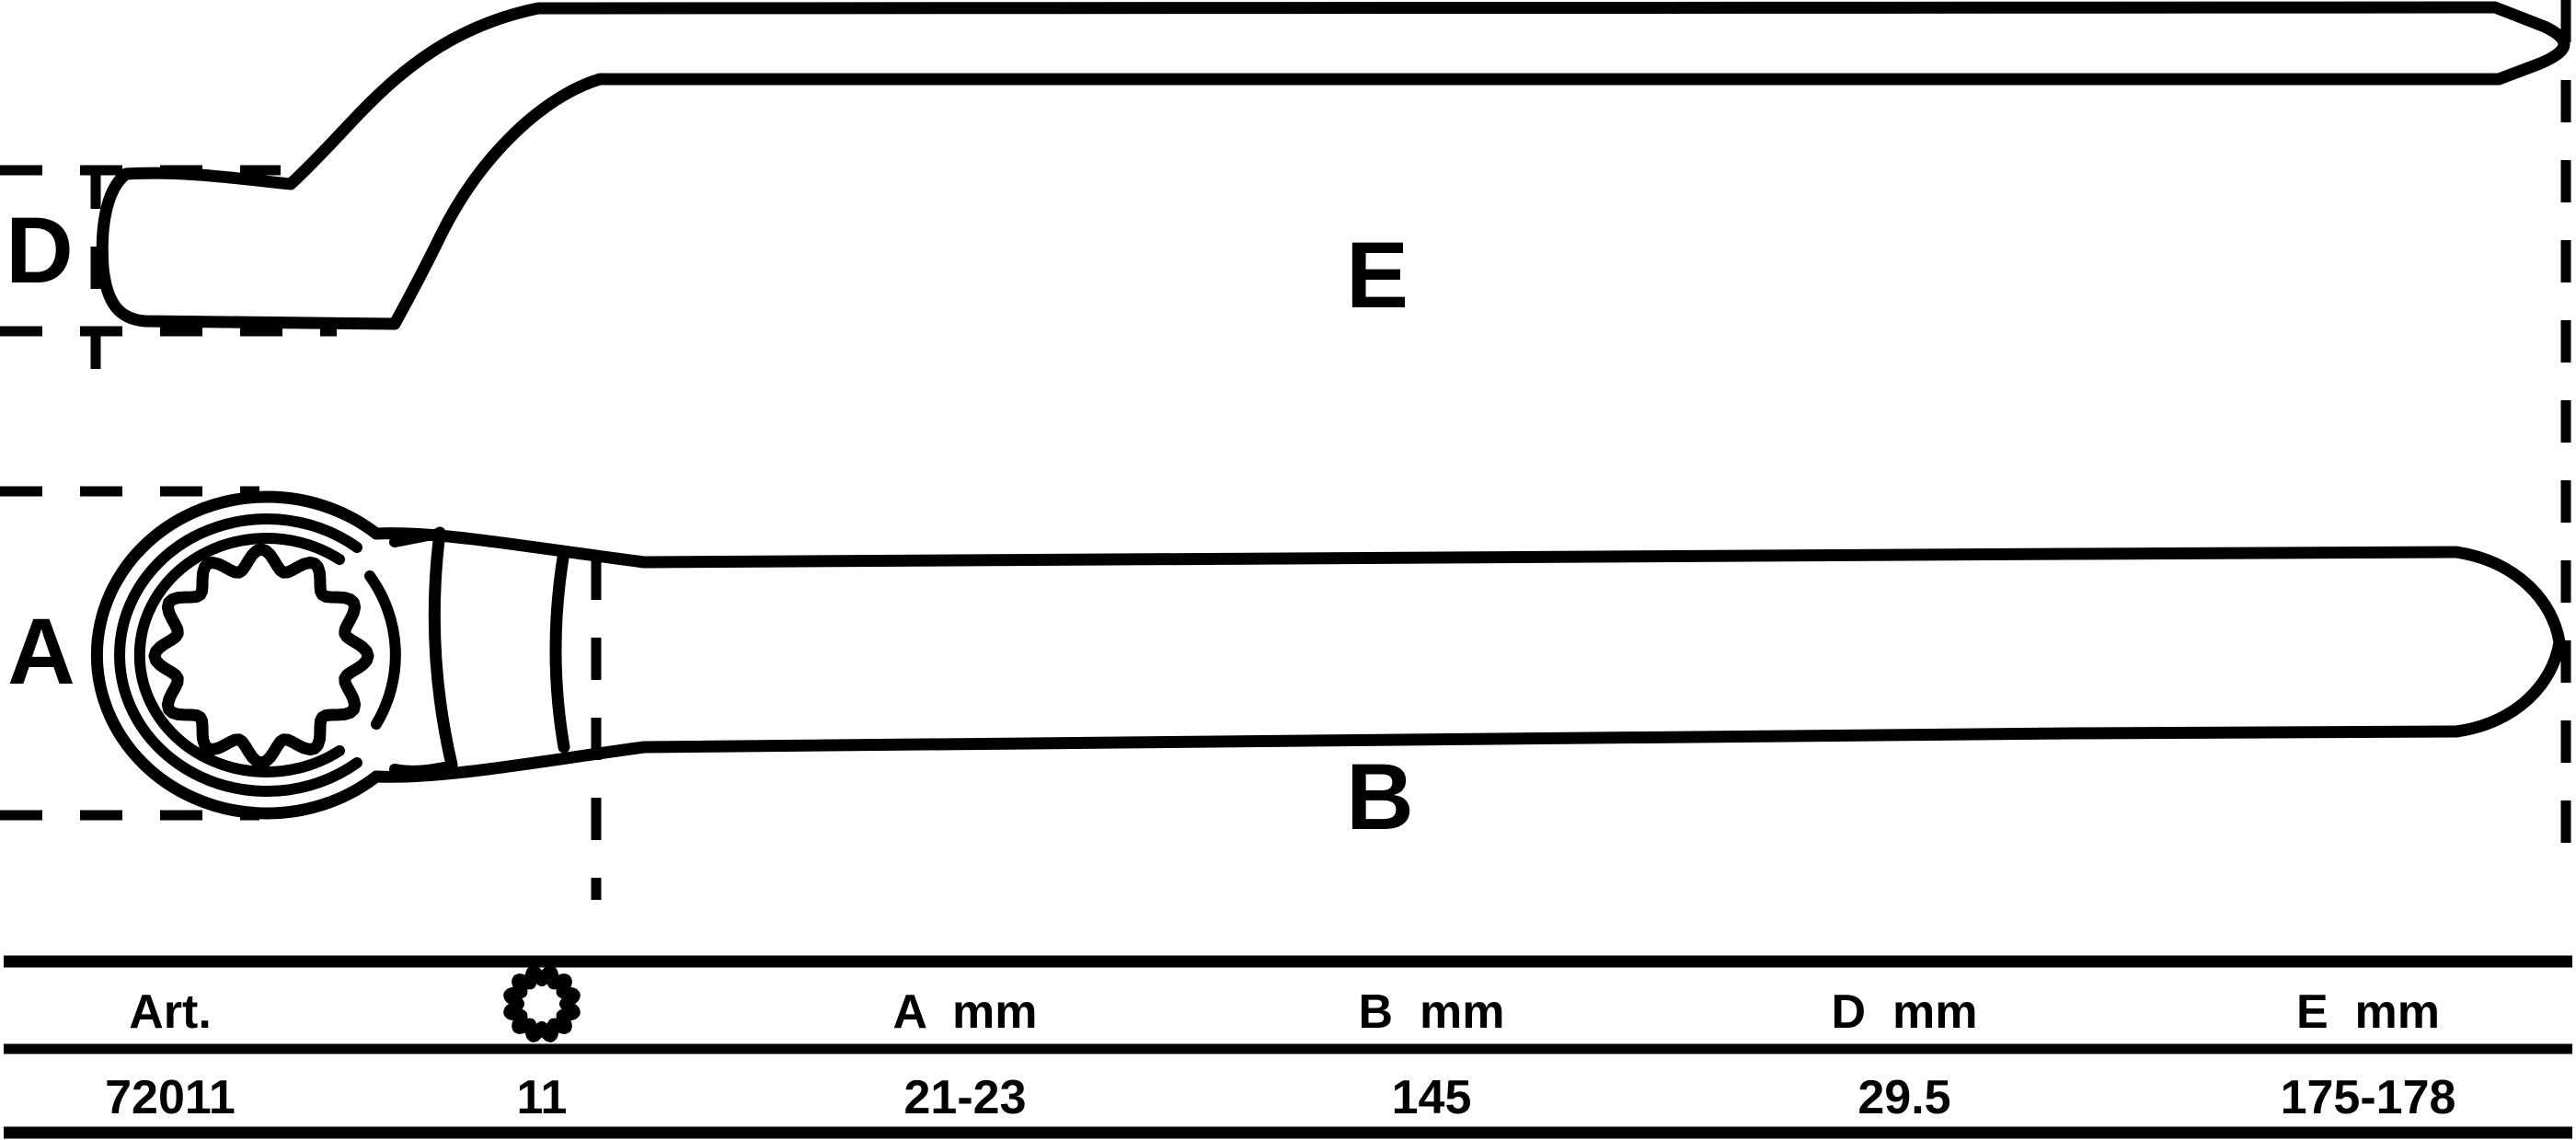 The image size is (2576, 1140). What do you see at coordinates (1432, 1097) in the screenshot?
I see `value-b-mm: 145` at bounding box center [1432, 1097].